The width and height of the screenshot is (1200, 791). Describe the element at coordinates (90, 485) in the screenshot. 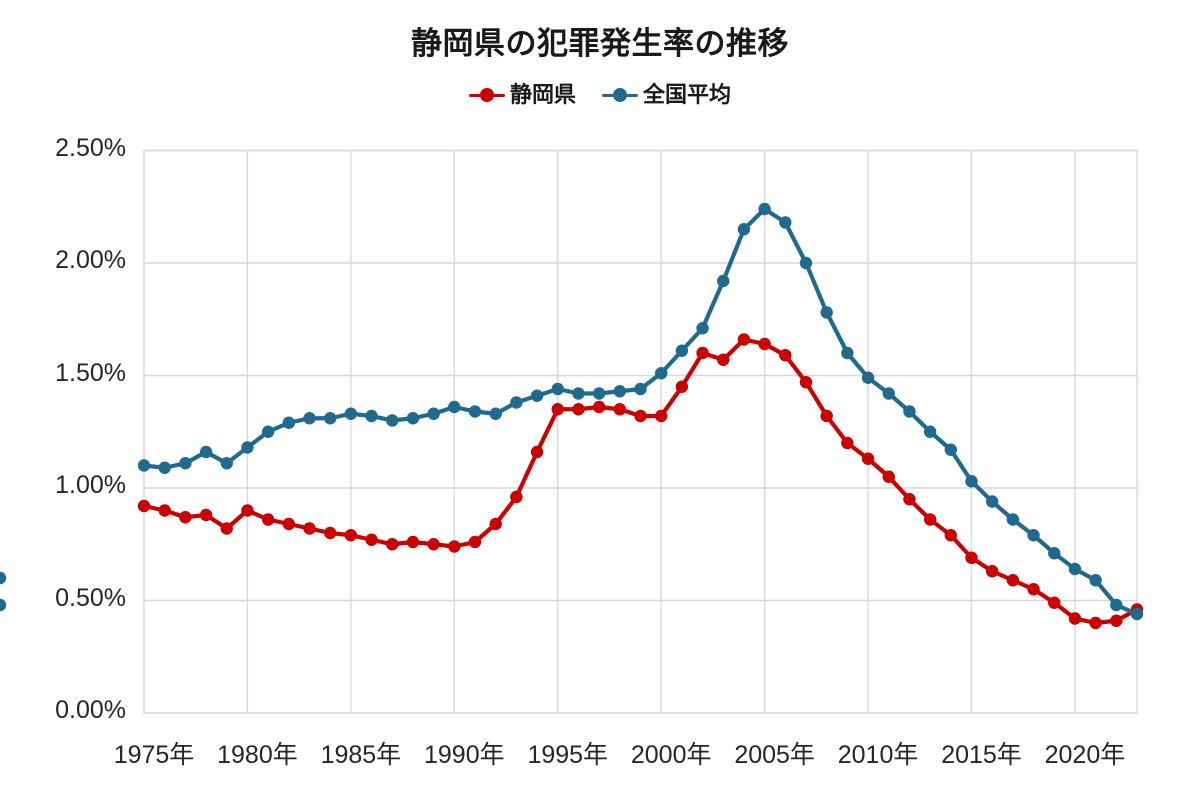

I see `y-tick-label: 1.00%` at that location.